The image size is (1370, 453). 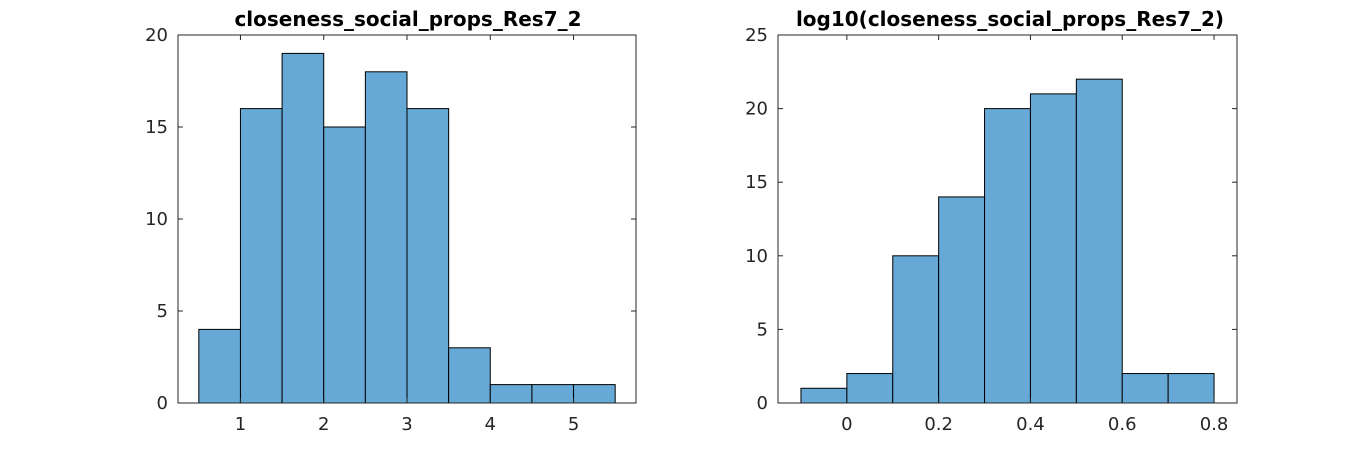 I want to click on x-tick-label: 0.6, so click(x=1122, y=424).